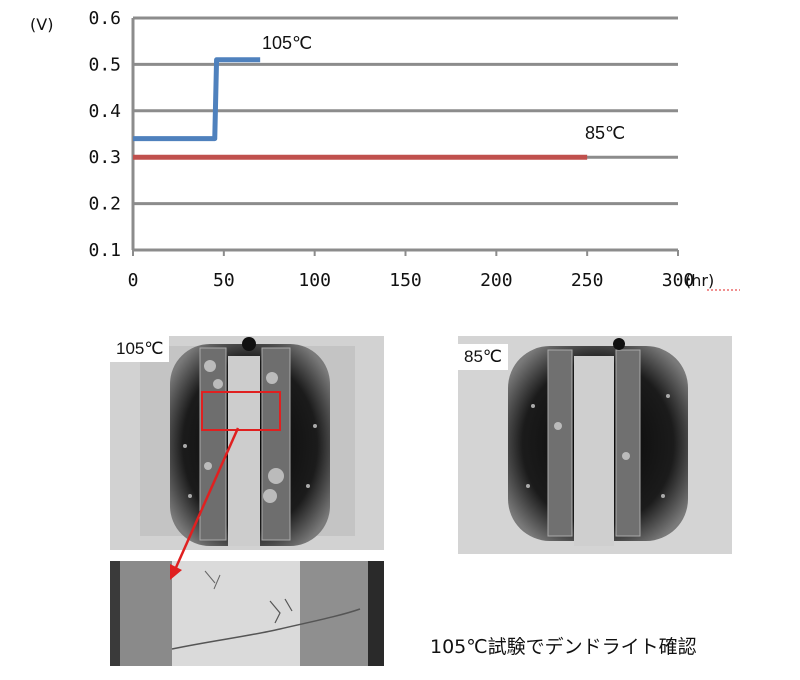  I want to click on figure-caption: 105℃試験でデンドライト確認, so click(563, 647).